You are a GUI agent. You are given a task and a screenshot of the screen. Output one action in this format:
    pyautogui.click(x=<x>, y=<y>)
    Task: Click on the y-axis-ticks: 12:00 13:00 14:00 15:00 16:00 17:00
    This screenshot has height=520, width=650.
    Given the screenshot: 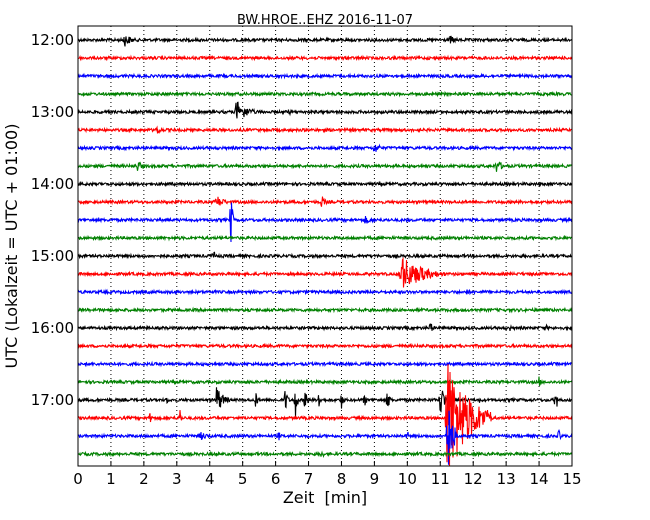 What is the action you would take?
    pyautogui.click(x=57, y=220)
    